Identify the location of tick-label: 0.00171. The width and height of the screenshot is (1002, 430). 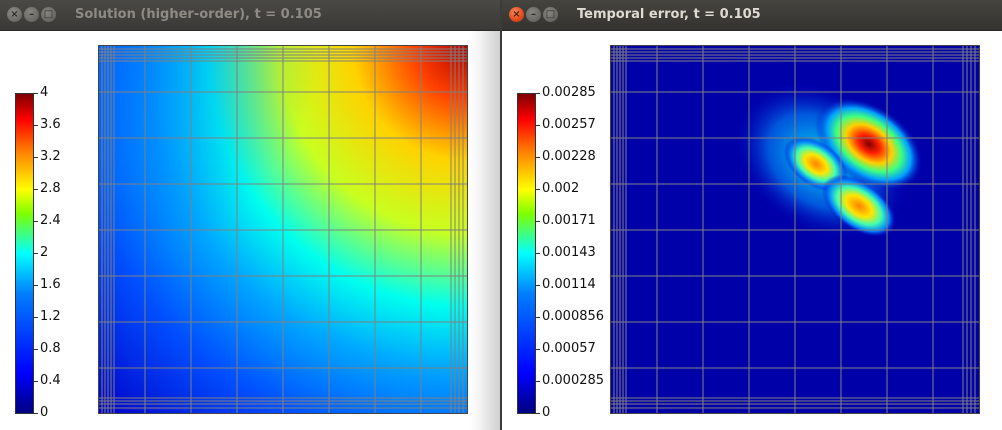
(569, 220).